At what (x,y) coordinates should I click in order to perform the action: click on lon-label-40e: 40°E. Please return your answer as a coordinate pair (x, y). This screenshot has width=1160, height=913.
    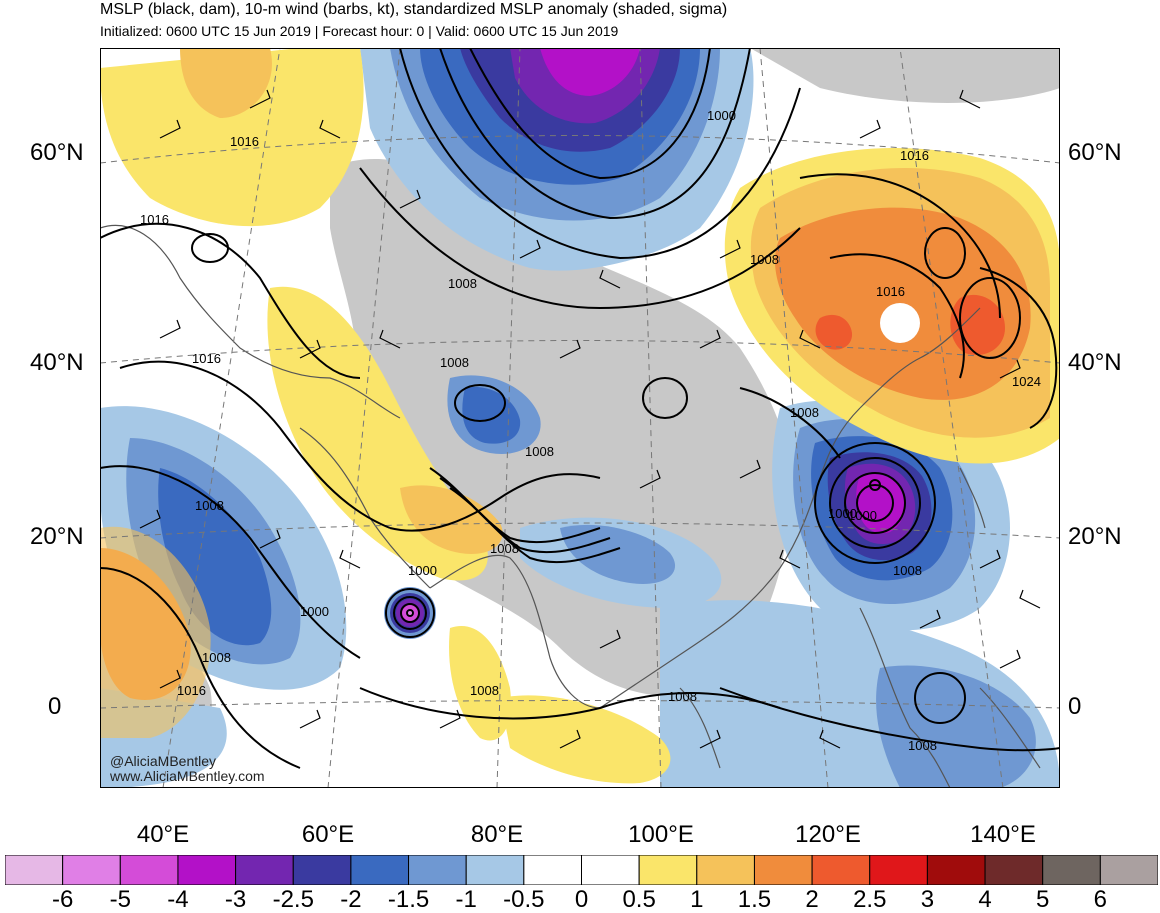
    Looking at the image, I should click on (163, 834).